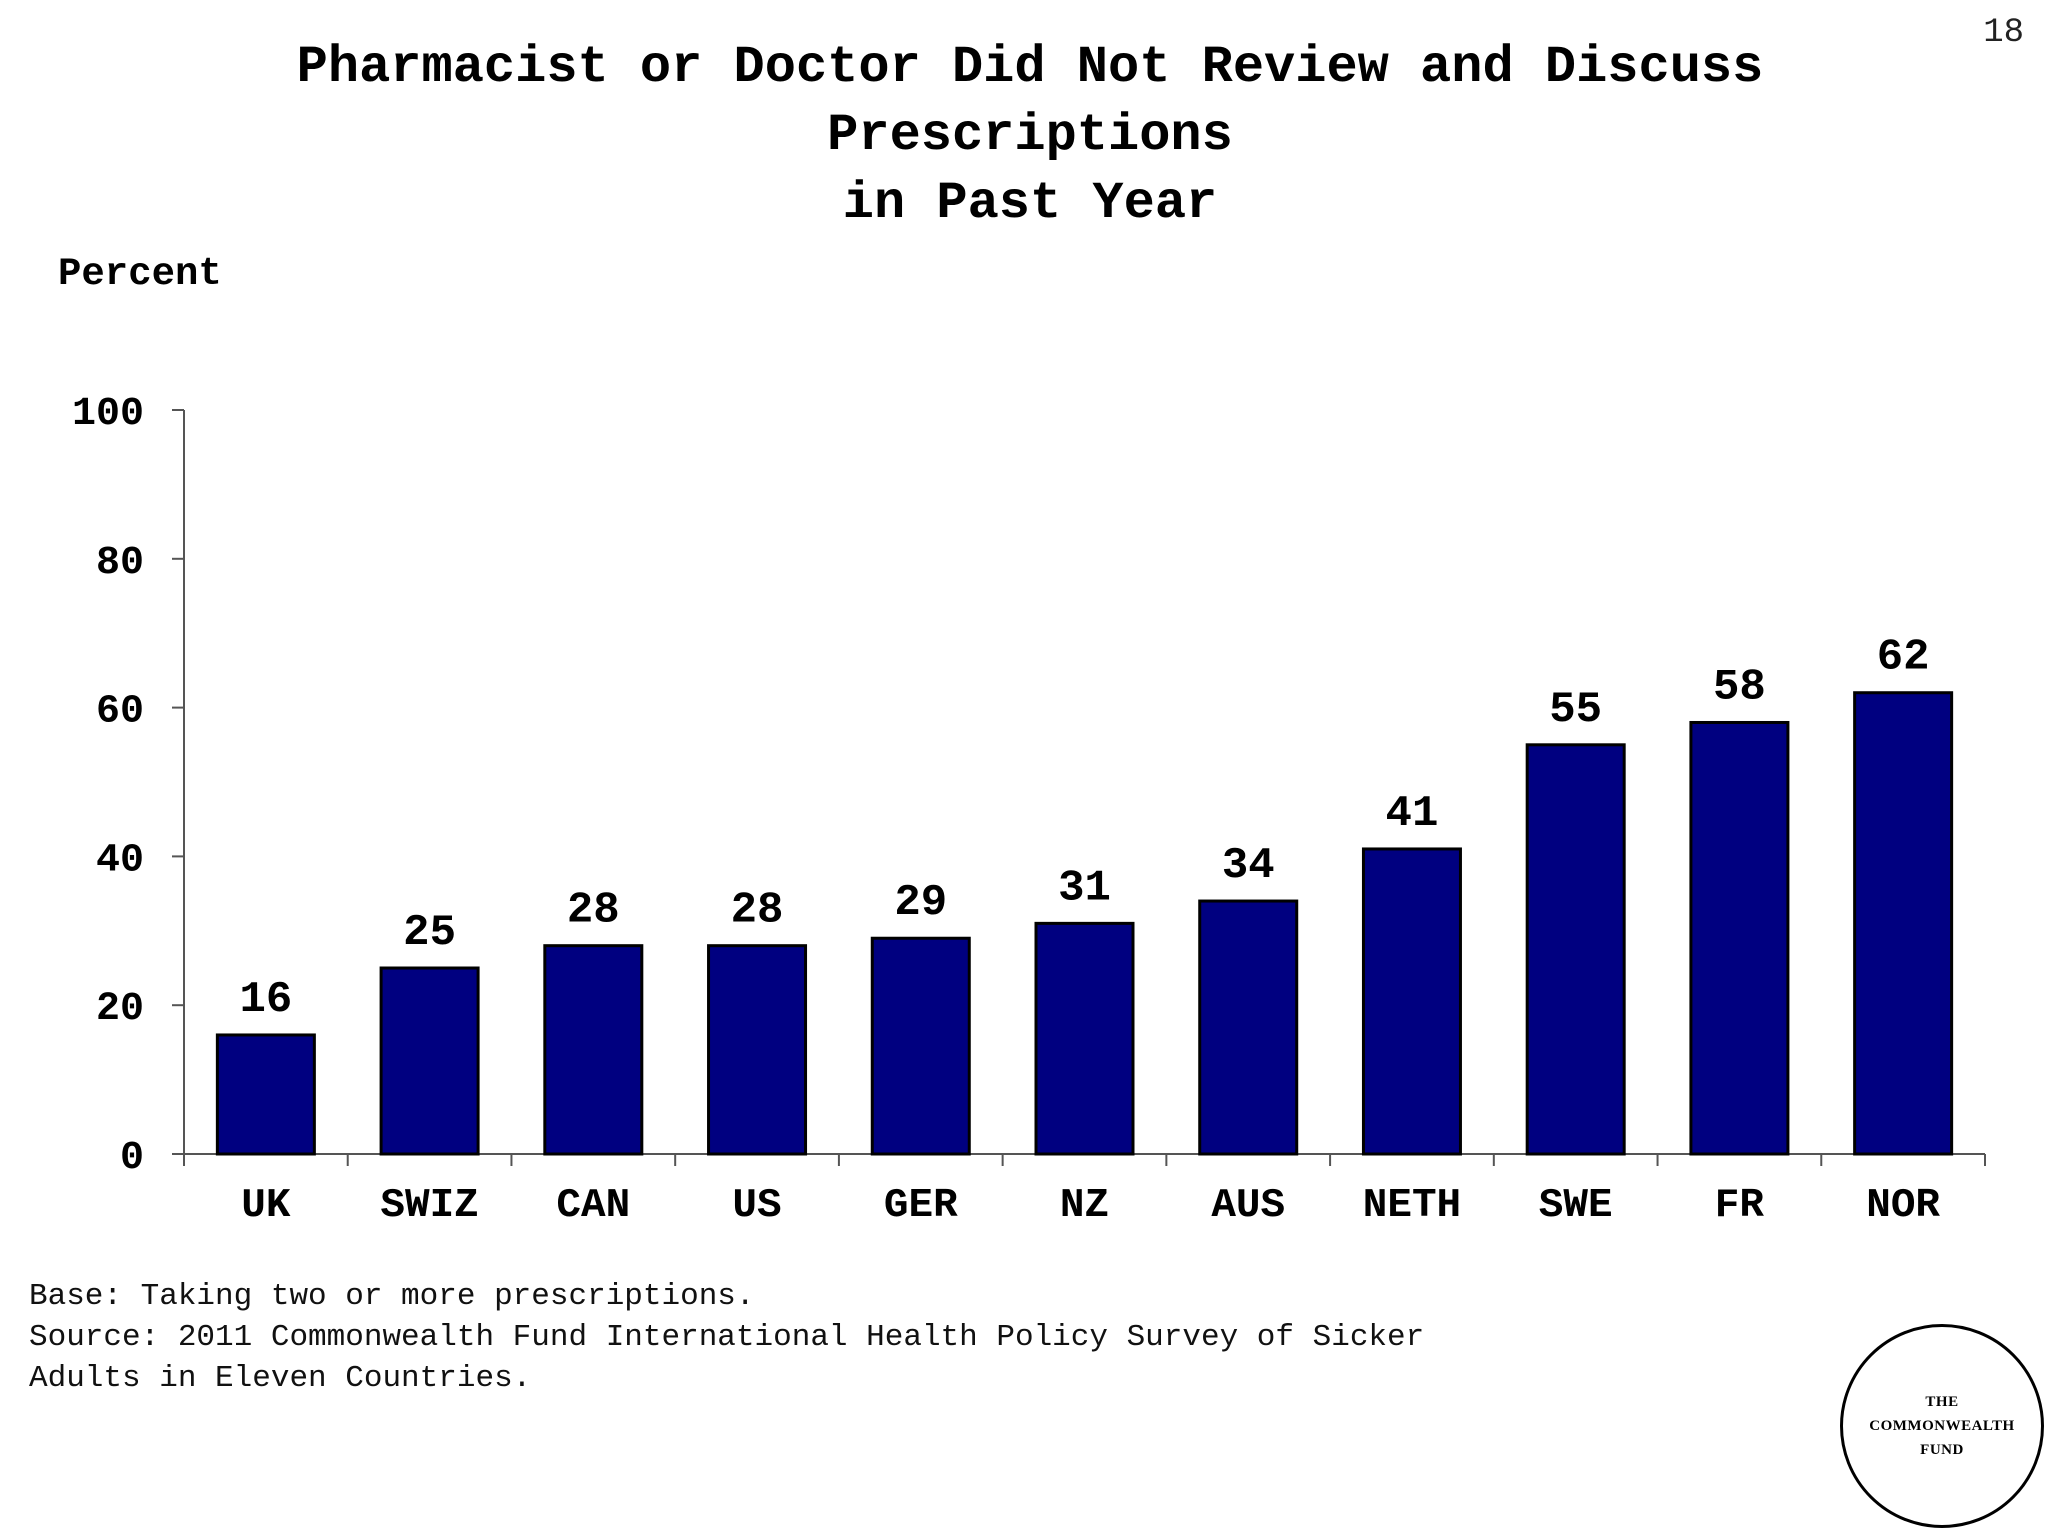 The image size is (2048, 1536). I want to click on logo-line: THE, so click(1942, 1402).